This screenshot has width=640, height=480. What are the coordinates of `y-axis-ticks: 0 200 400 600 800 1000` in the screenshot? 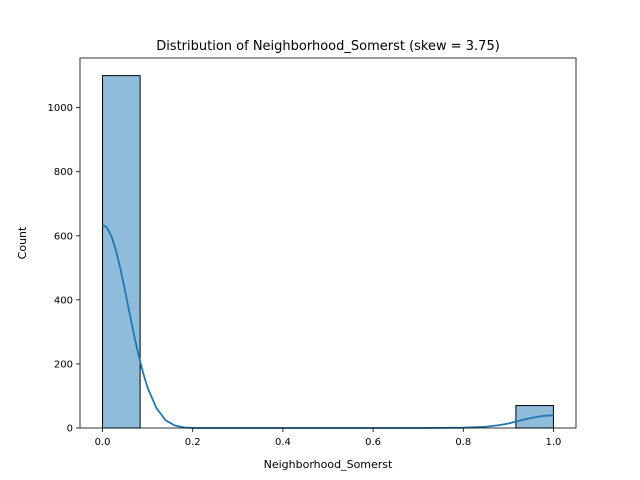 It's located at (64, 269).